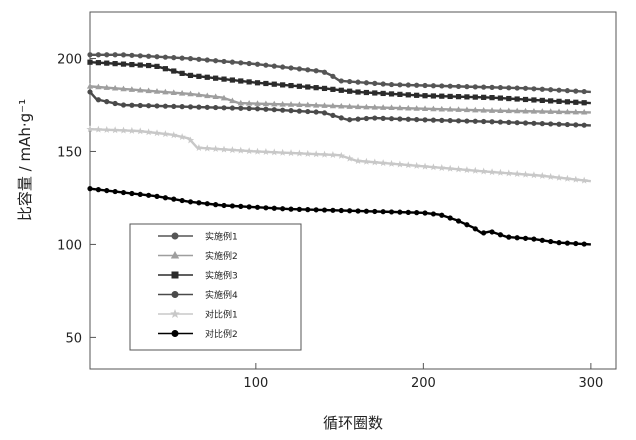 The width and height of the screenshot is (636, 440). Describe the element at coordinates (69, 152) in the screenshot. I see `y-tick-label: 150` at that location.